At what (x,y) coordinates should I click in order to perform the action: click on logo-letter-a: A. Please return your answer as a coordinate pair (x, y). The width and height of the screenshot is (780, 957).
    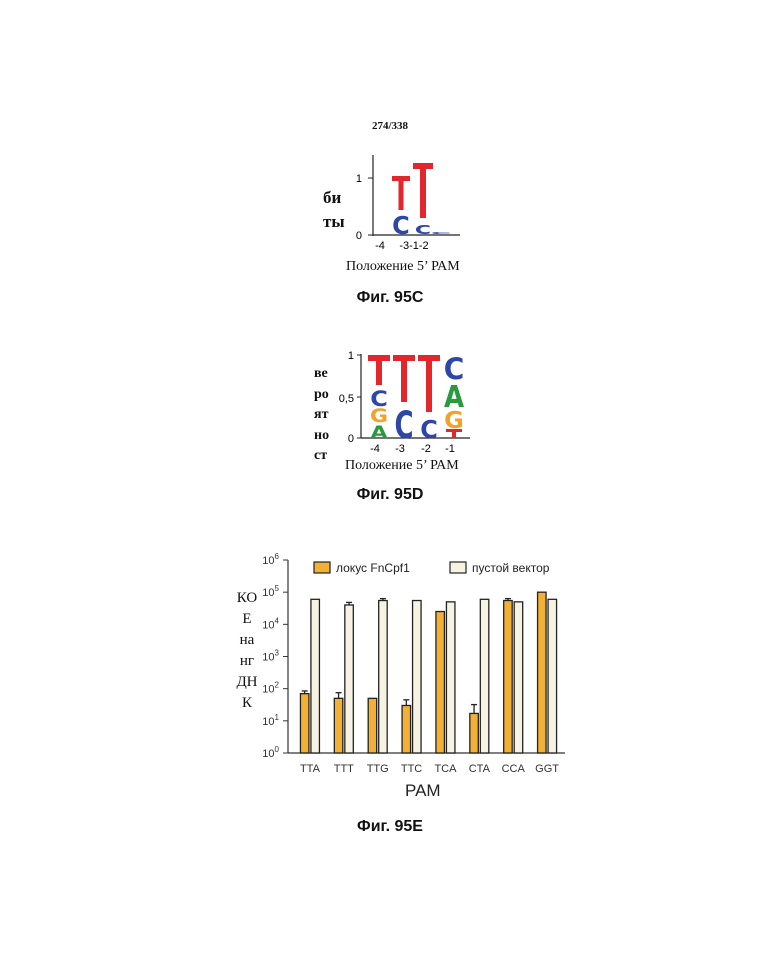
    Looking at the image, I should click on (378, 433).